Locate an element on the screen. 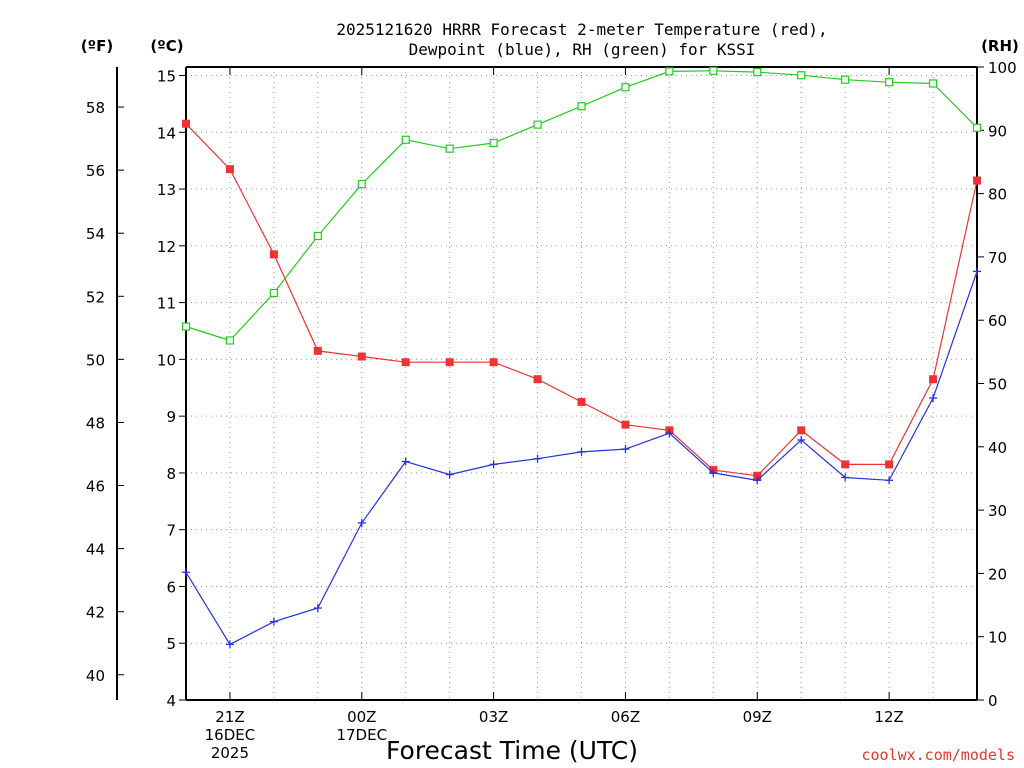 This screenshot has width=1024, height=768. rh-axis-label: (RH) is located at coordinates (1000, 46).